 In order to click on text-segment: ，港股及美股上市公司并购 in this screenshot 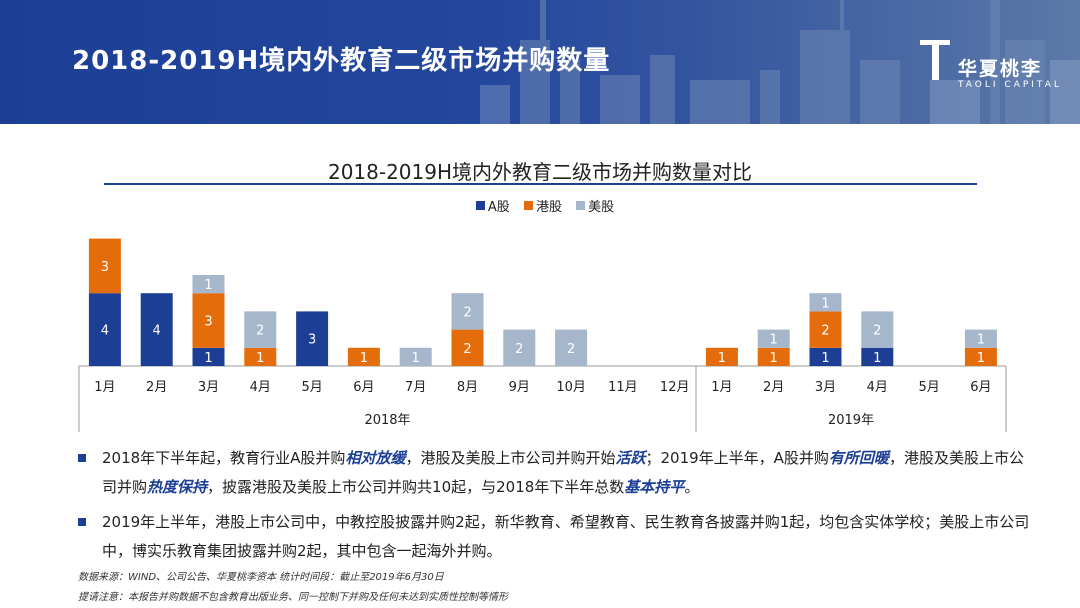, I will do `click(563, 472)`.